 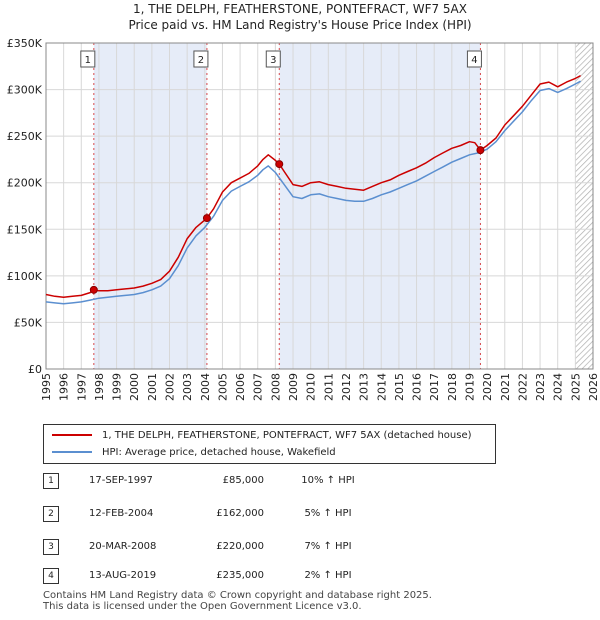 What do you see at coordinates (25, 276) in the screenshot?
I see `y-tick-label: £100K` at bounding box center [25, 276].